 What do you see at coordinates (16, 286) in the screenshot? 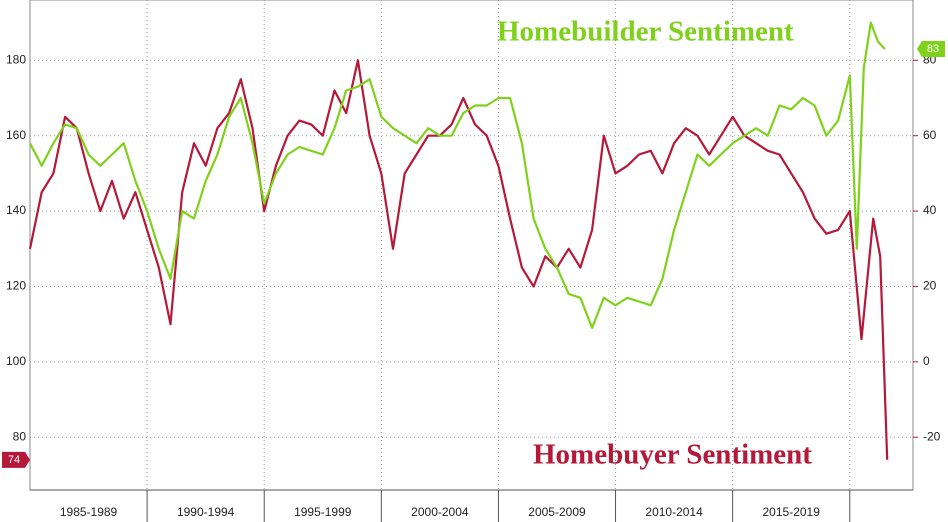
I see `y-tick-label: 120` at bounding box center [16, 286].